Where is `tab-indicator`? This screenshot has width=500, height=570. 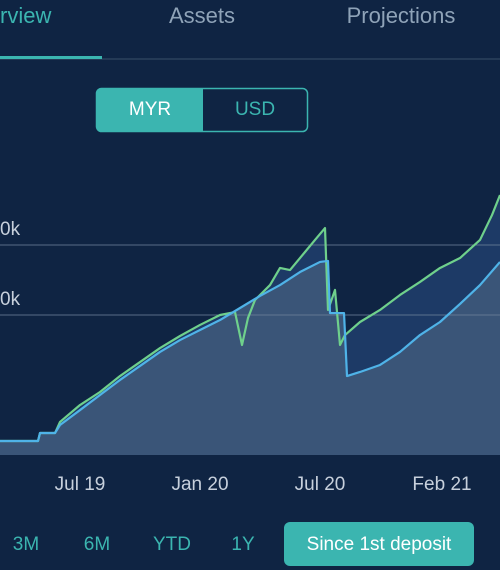 tab-indicator is located at coordinates (51, 57).